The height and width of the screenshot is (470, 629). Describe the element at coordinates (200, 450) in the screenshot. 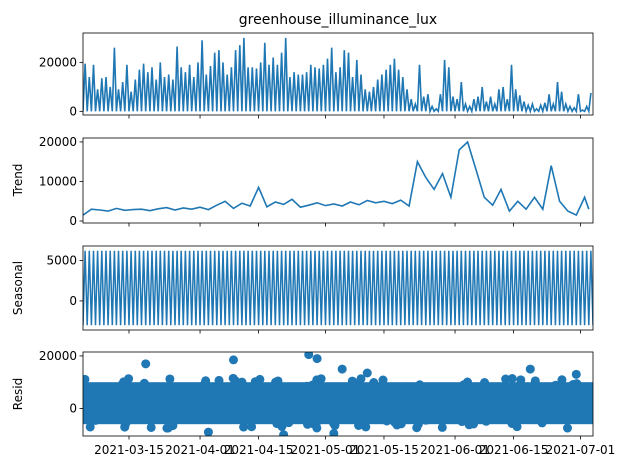

I see `x-tick-label: 2021-04-01` at that location.